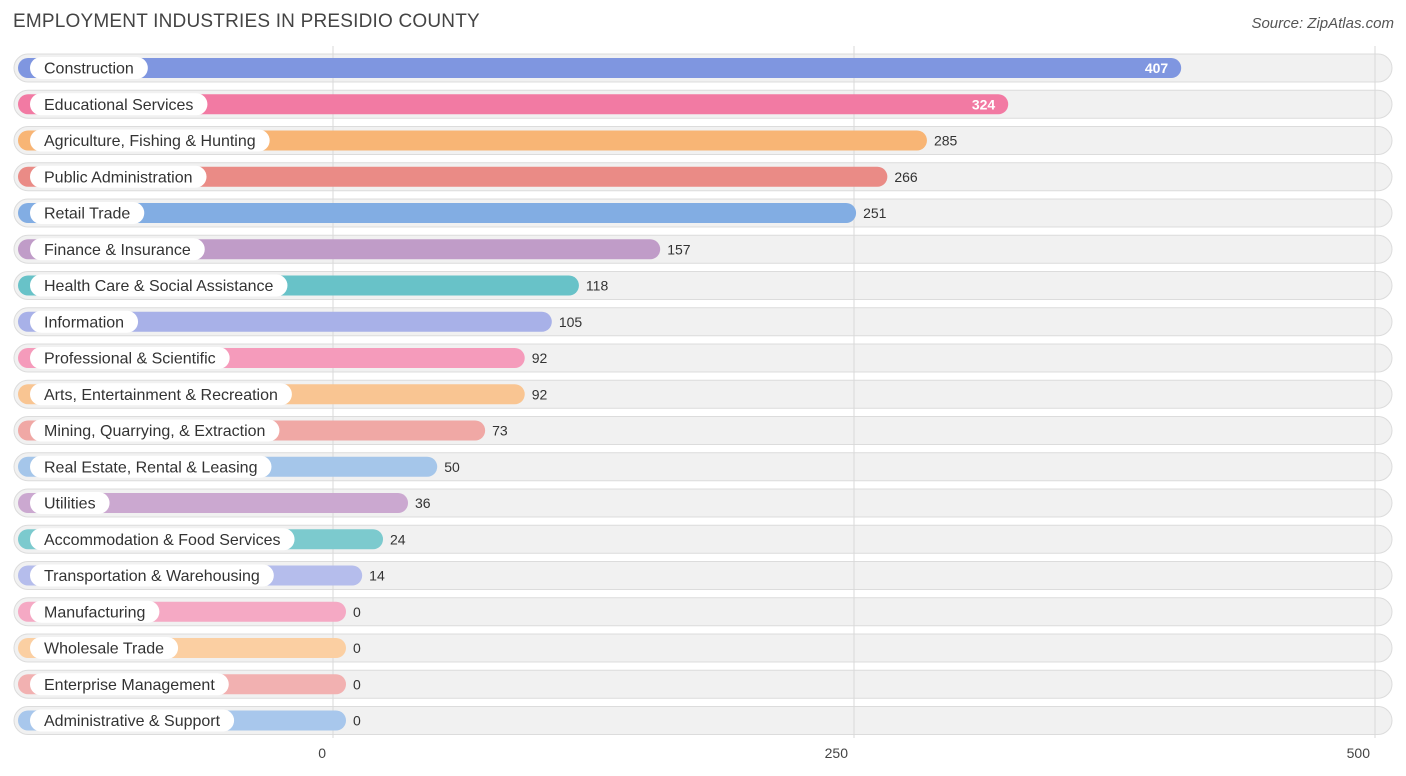 Image resolution: width=1406 pixels, height=776 pixels. I want to click on category-label: Enterprise Management, so click(129, 685).